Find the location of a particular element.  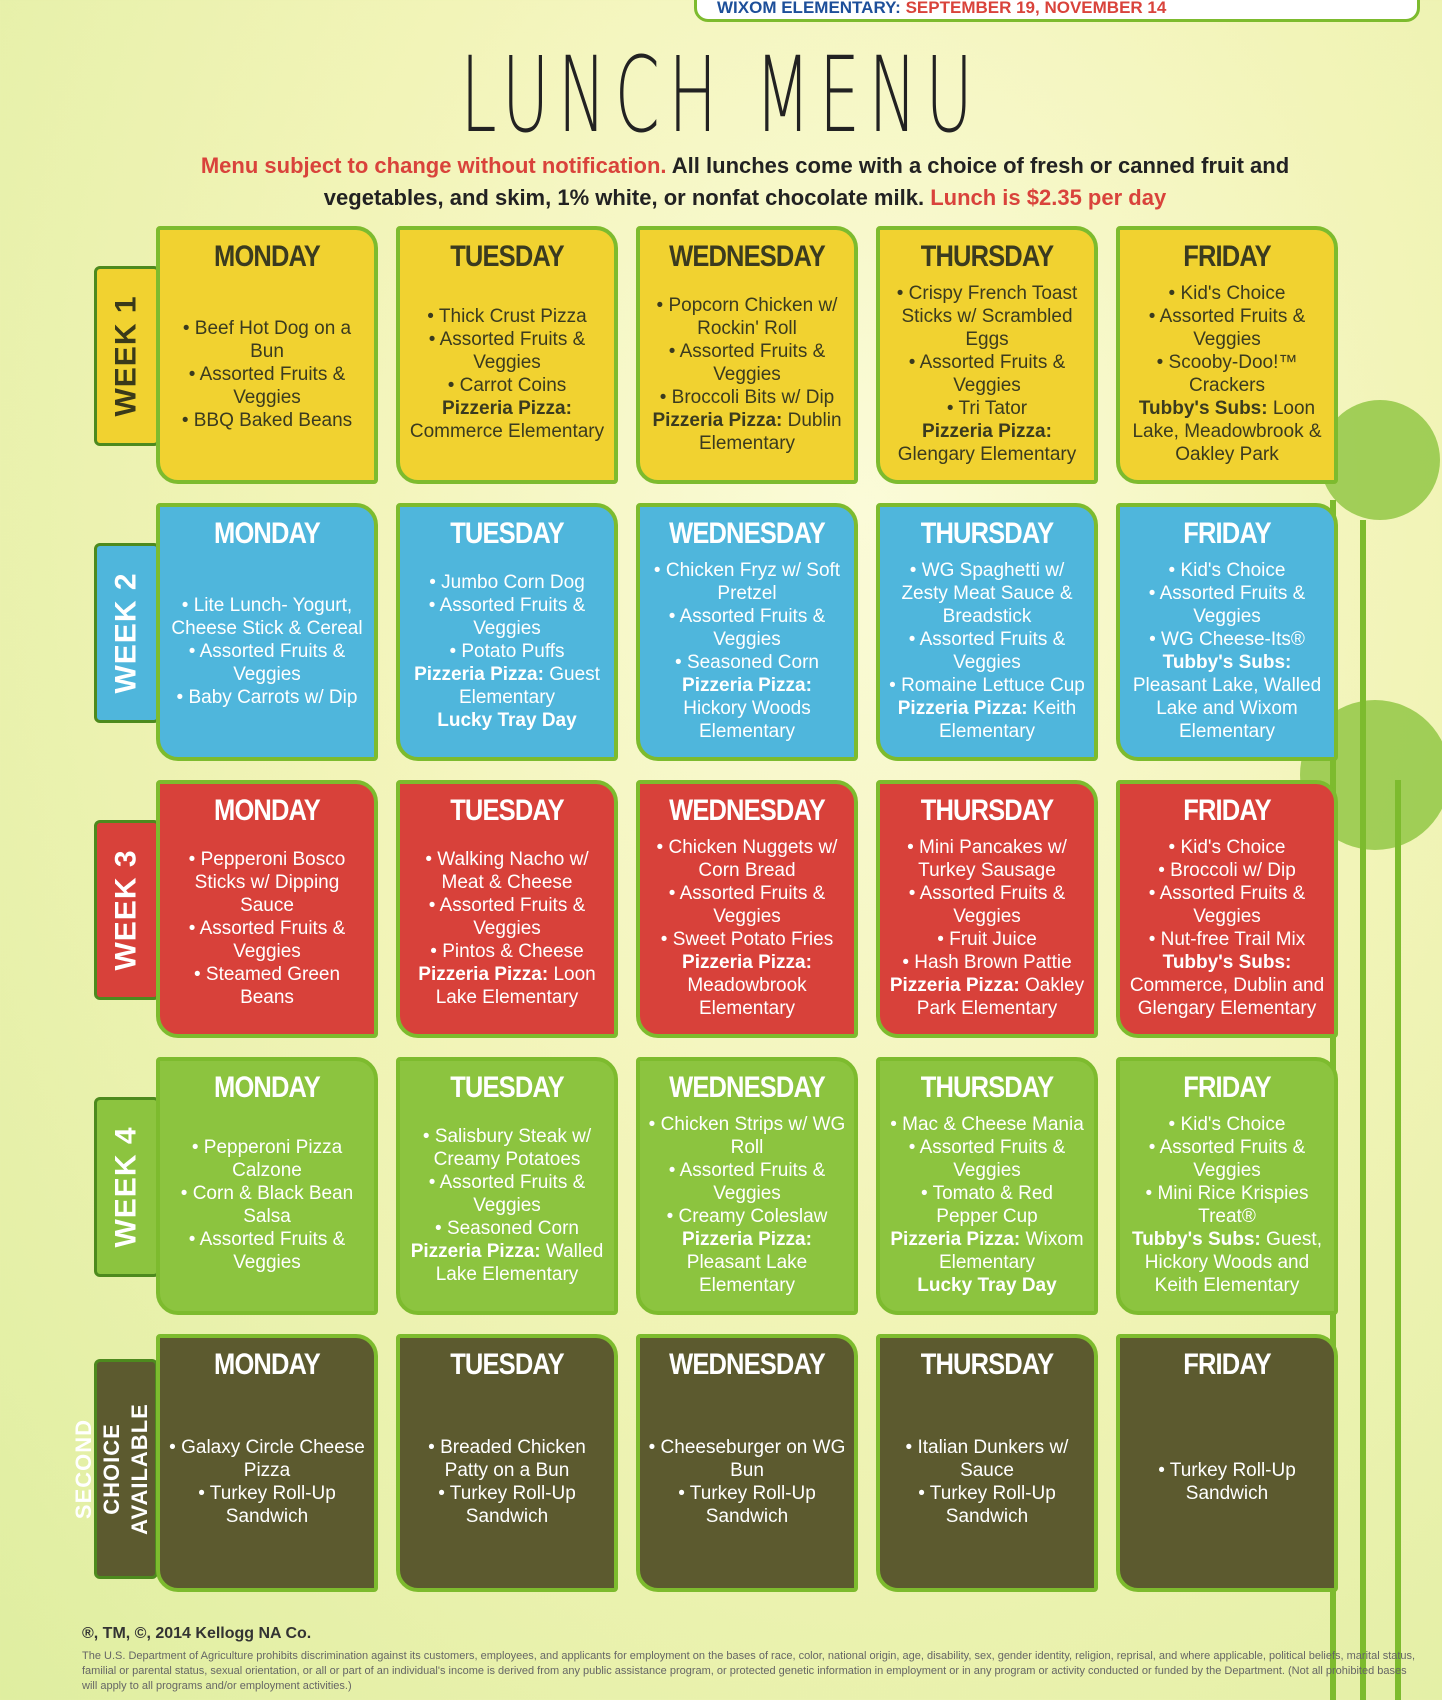

extra-text: Pleasant Lake Elementary is located at coordinates (747, 1274).